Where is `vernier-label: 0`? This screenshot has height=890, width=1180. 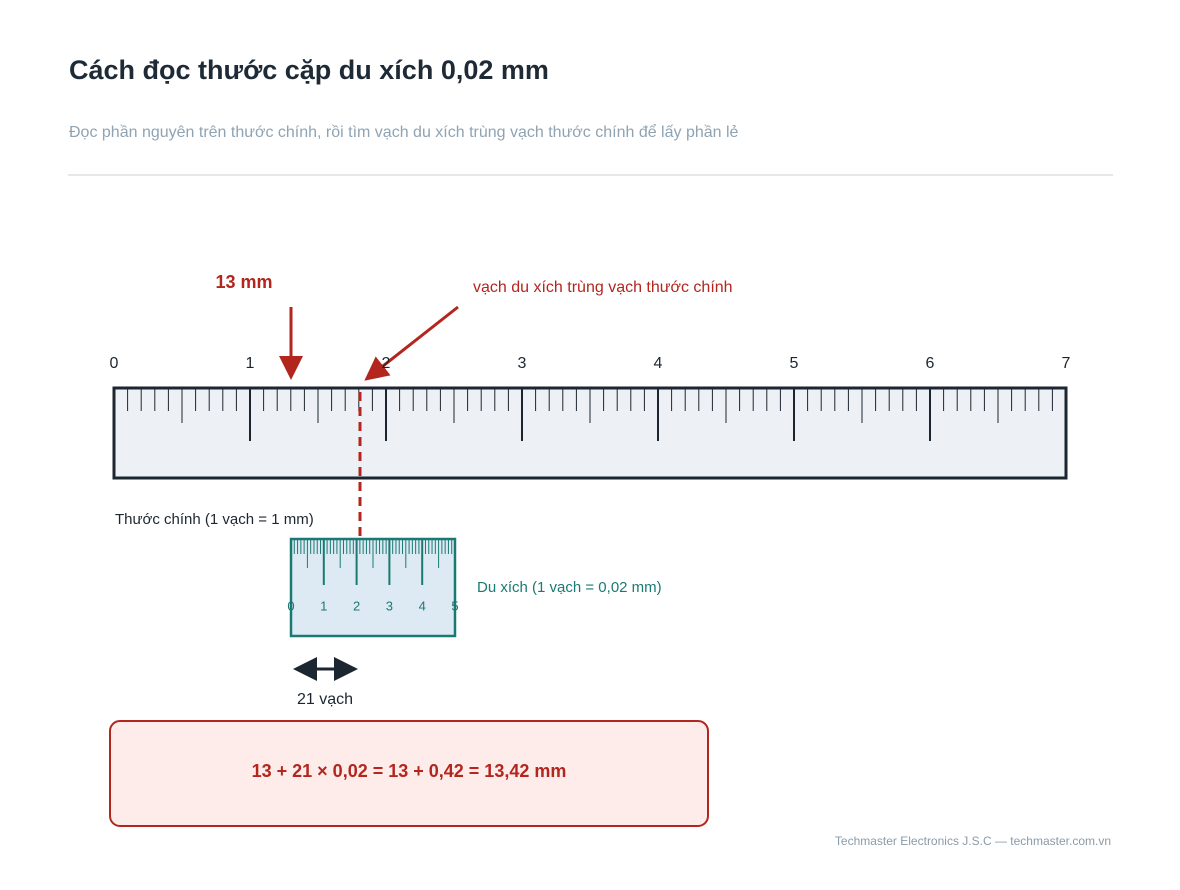 vernier-label: 0 is located at coordinates (290, 605).